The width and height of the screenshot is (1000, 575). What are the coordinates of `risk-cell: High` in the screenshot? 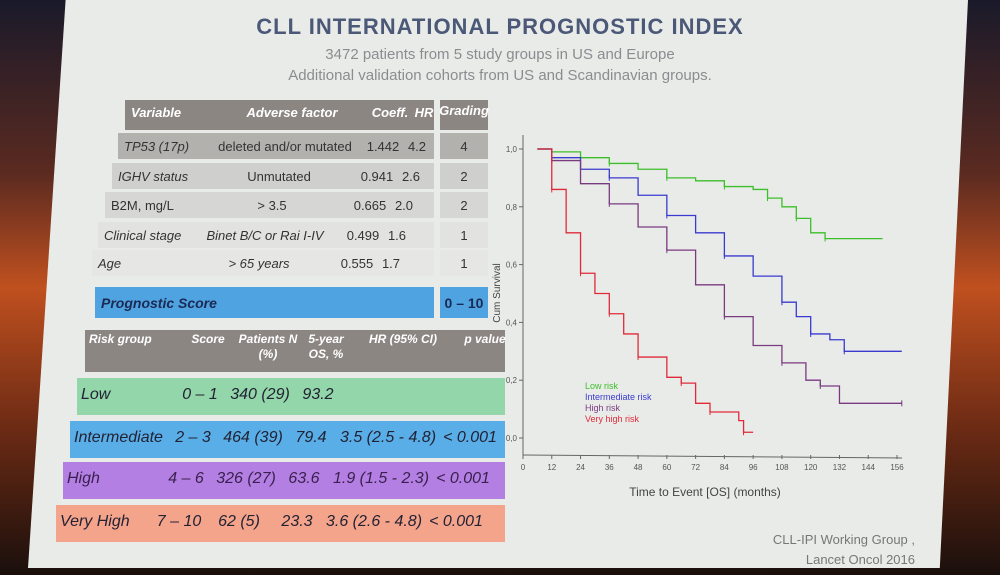 It's located at (83, 478).